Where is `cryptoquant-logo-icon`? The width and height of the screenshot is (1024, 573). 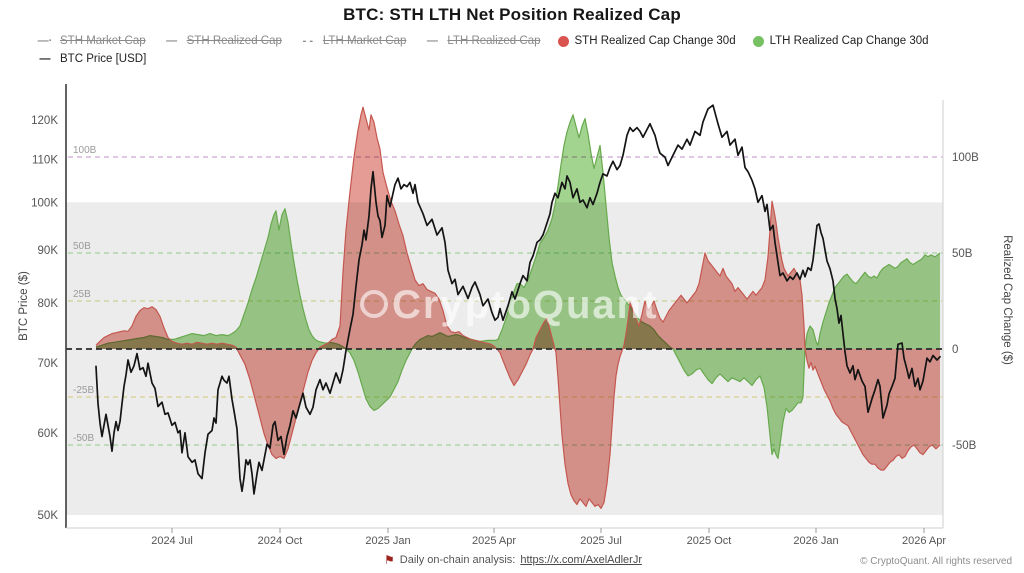 cryptoquant-logo-icon is located at coordinates (374, 304).